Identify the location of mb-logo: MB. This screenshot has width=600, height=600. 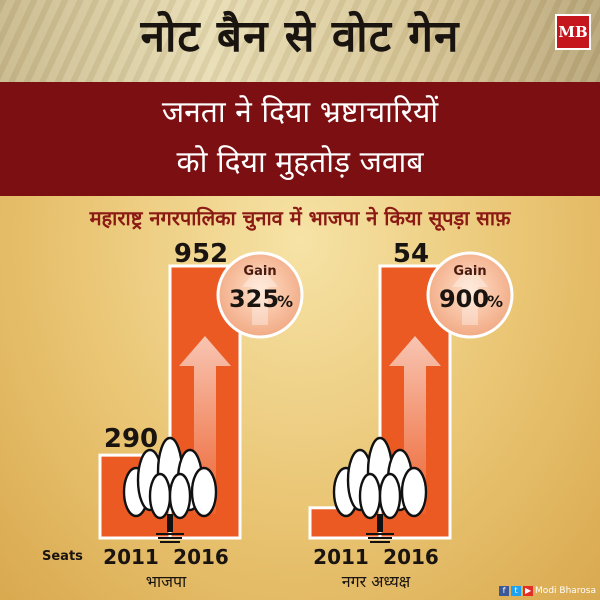
(573, 32).